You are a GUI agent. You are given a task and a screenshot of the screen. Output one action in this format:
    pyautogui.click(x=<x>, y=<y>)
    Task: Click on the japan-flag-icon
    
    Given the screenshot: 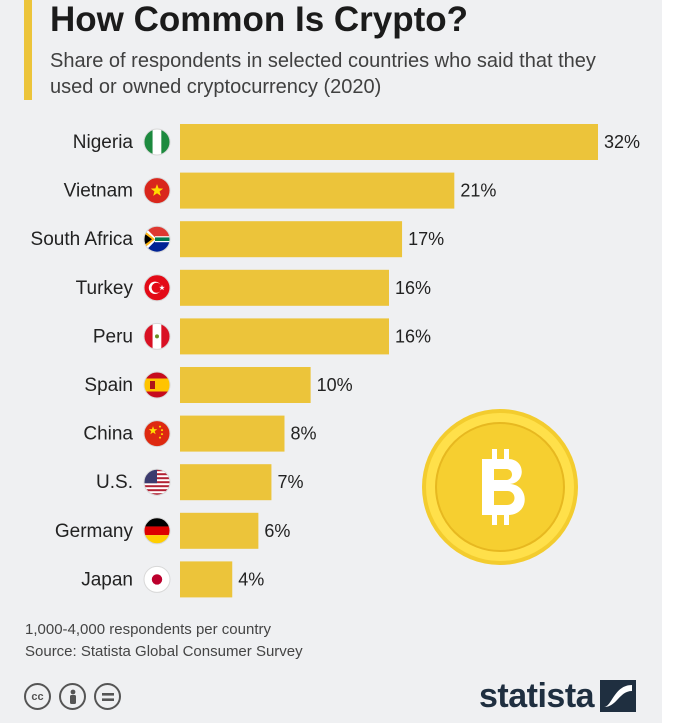 What is the action you would take?
    pyautogui.click(x=157, y=579)
    